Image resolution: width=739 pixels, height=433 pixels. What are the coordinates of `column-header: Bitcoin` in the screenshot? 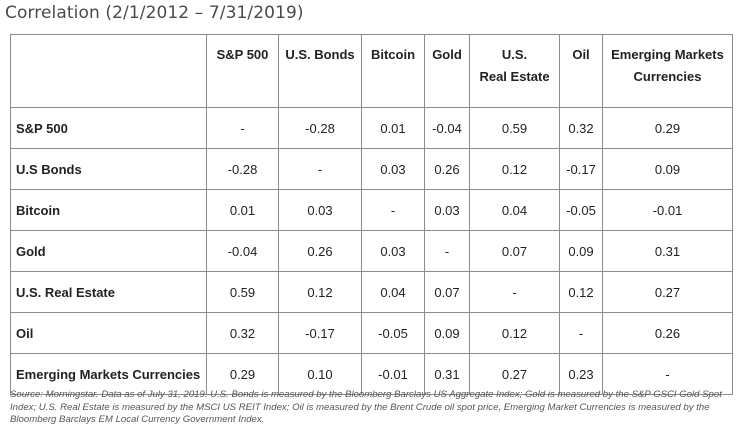 It's located at (393, 71).